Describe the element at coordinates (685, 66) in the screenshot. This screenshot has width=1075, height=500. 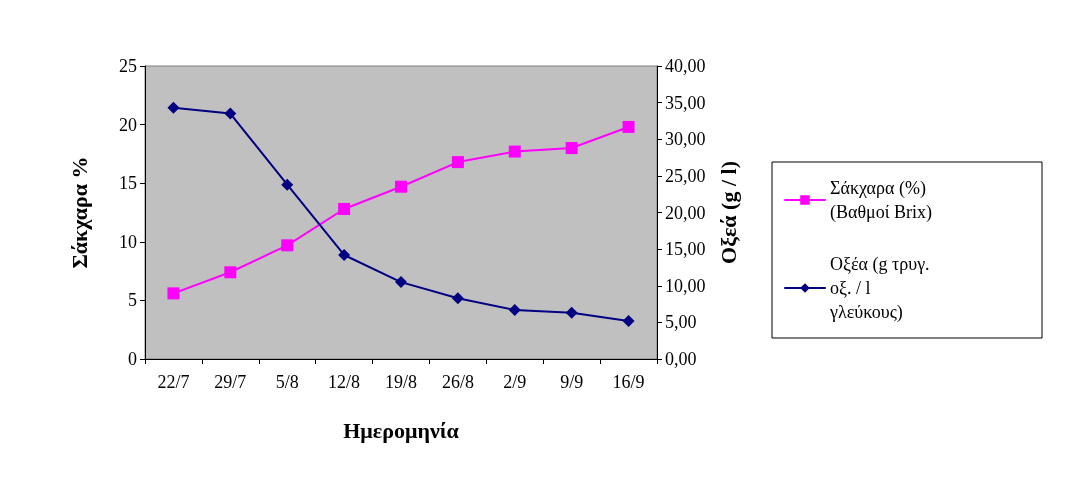
I see `y2-tick-label: 40,00` at that location.